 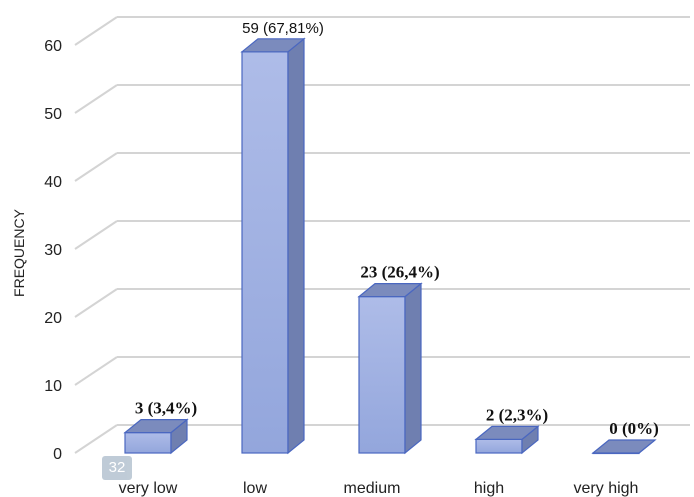 I want to click on x-axis-categories: very low low medium high very high, so click(x=379, y=488).